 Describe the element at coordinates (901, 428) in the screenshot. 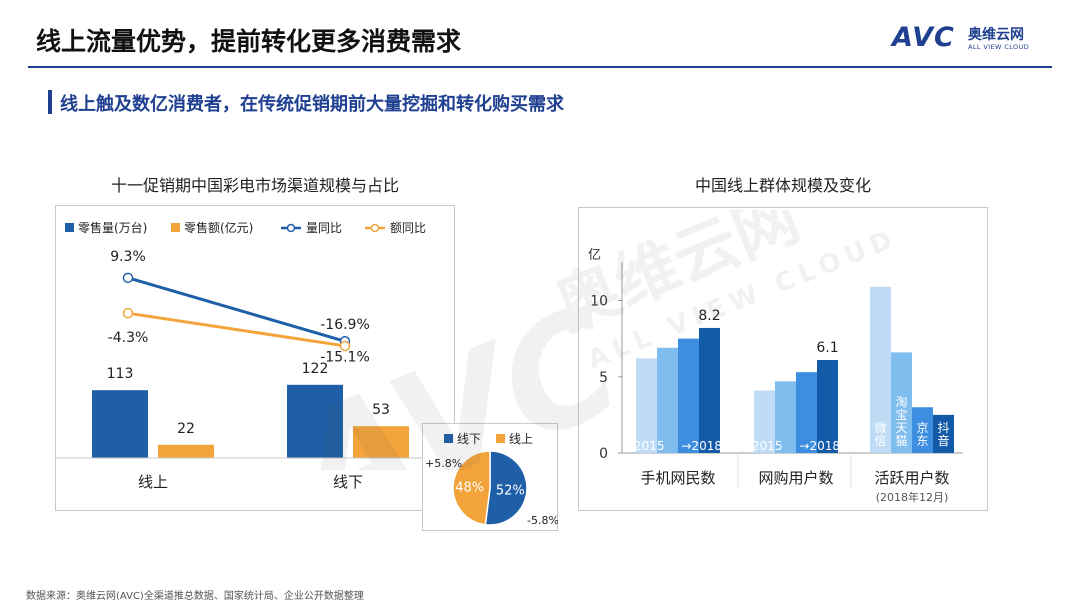

I see `bar-inner-label-2-1-2: 天` at that location.